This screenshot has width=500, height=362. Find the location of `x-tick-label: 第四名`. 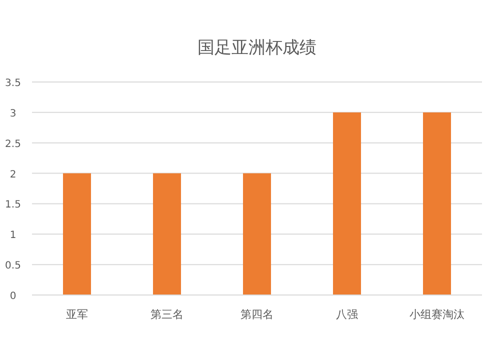

x-tick-label: 第四名 is located at coordinates (257, 314).